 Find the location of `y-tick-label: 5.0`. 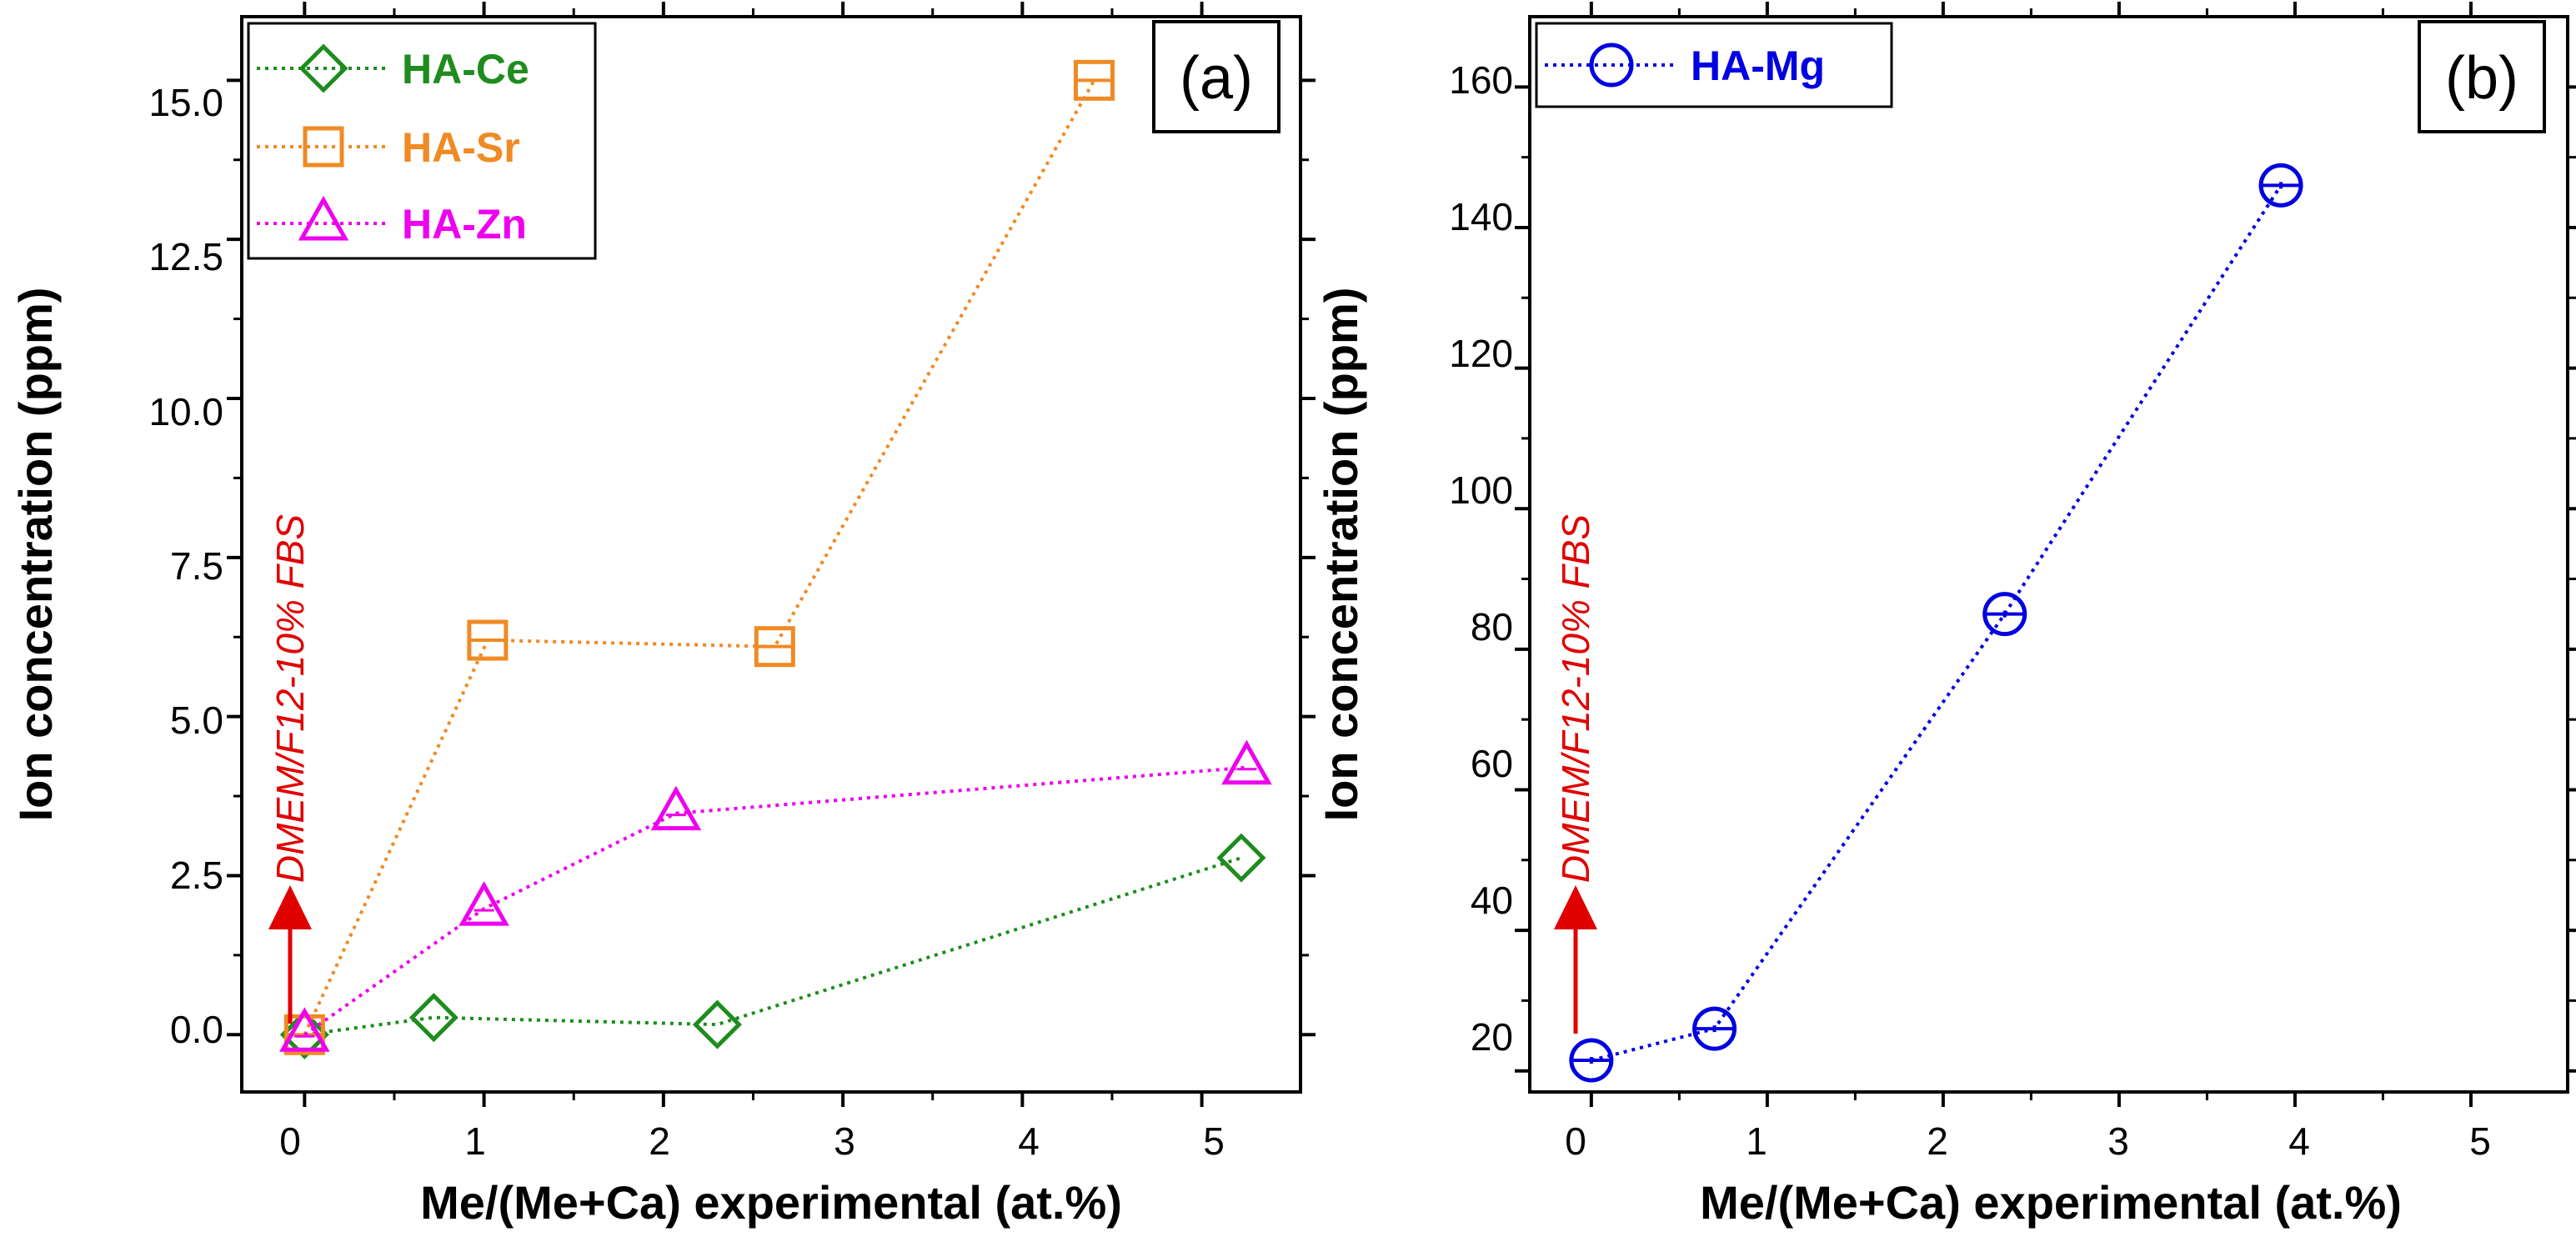

y-tick-label: 5.0 is located at coordinates (196, 720).